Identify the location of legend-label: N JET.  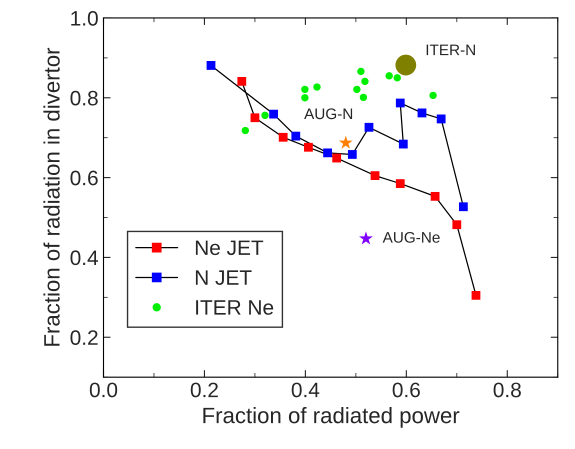
(224, 277).